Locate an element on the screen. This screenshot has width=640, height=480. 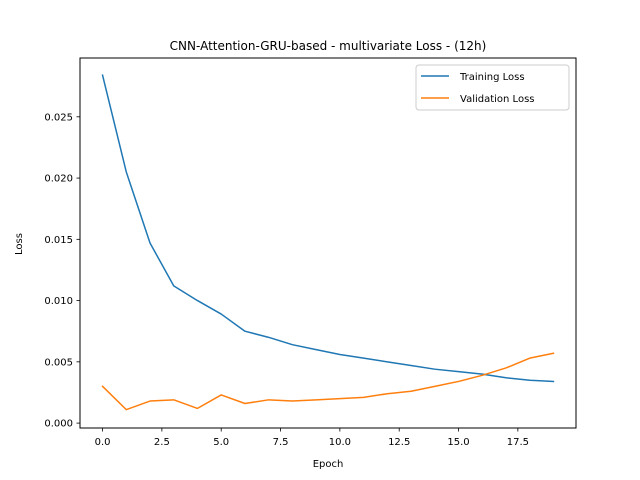
legend-box is located at coordinates (492, 87).